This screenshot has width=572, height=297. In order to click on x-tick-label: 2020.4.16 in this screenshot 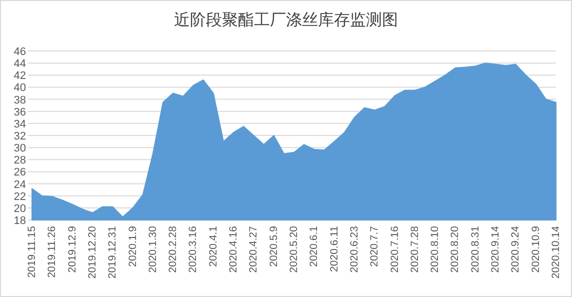, I will do `click(234, 249)`.